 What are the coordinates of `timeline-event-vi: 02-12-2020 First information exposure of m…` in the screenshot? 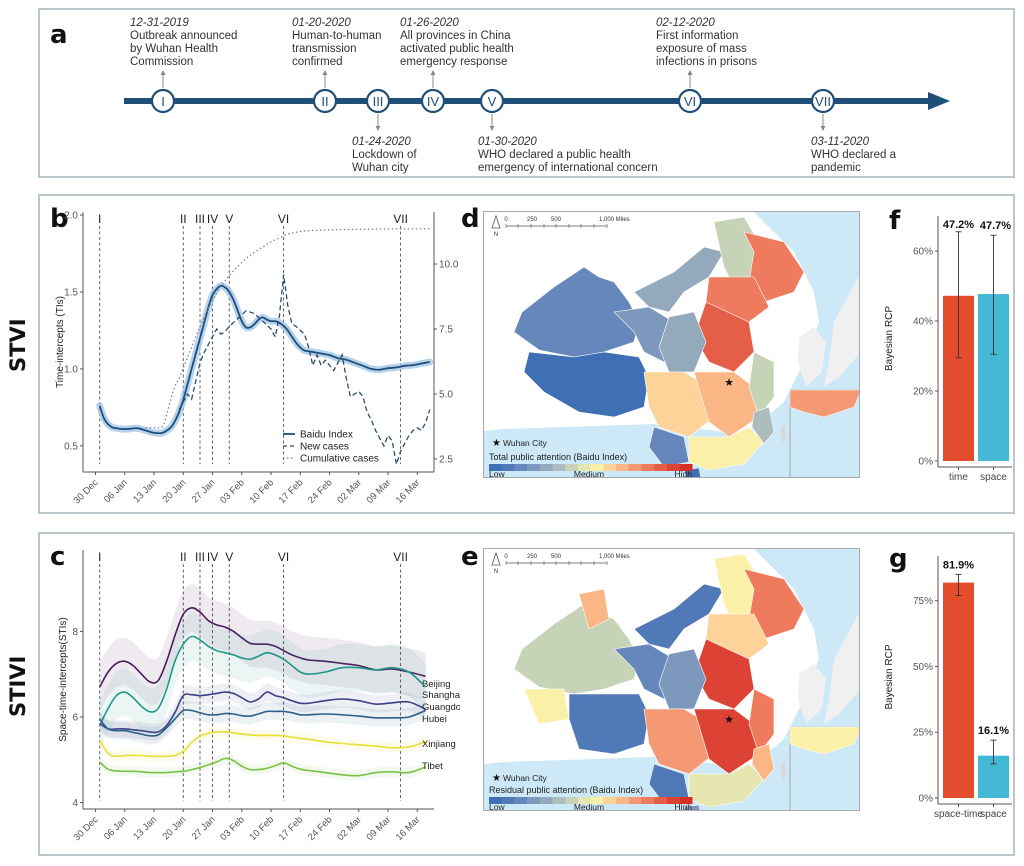 It's located at (706, 43).